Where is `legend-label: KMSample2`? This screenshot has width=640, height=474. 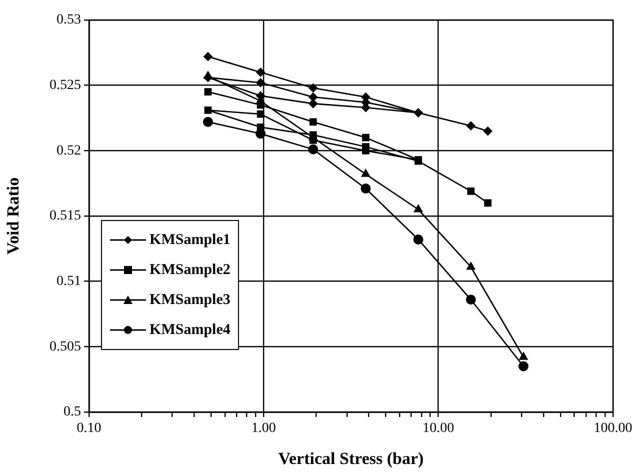 legend-label: KMSample2 is located at coordinates (190, 270).